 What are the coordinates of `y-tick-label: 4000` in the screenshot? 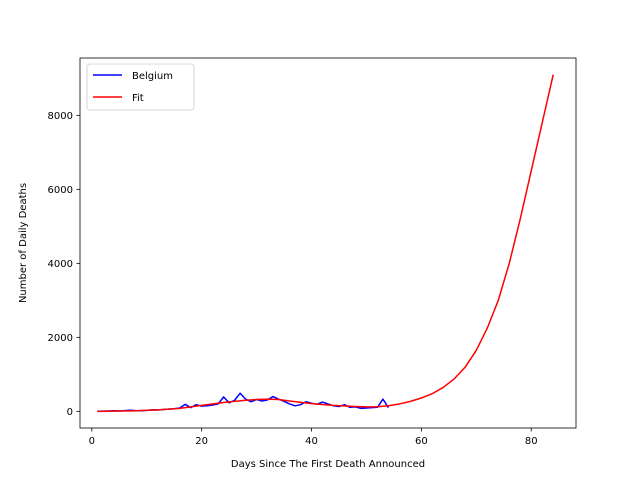 It's located at (60, 264).